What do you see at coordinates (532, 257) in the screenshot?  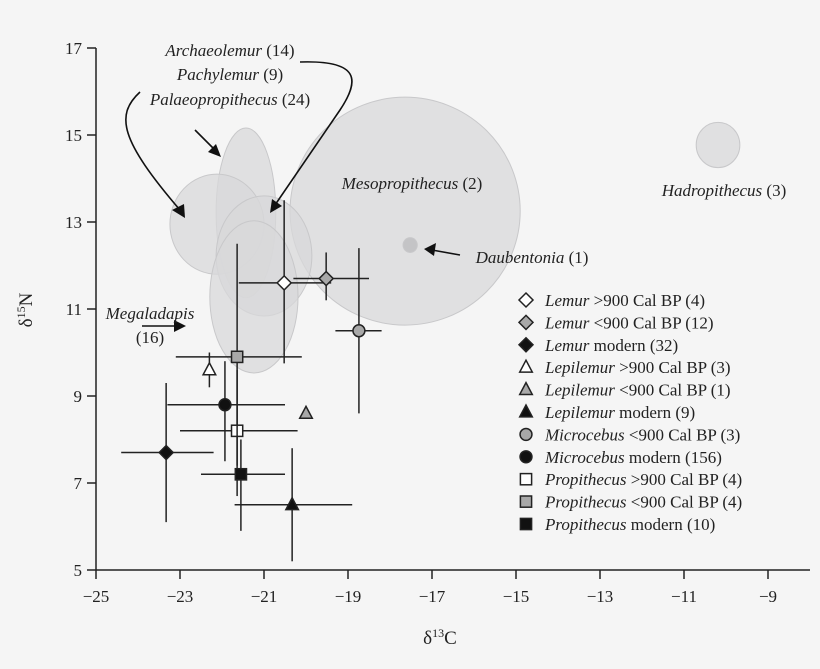 I see `label-daubentonia: Daubentonia (1)` at bounding box center [532, 257].